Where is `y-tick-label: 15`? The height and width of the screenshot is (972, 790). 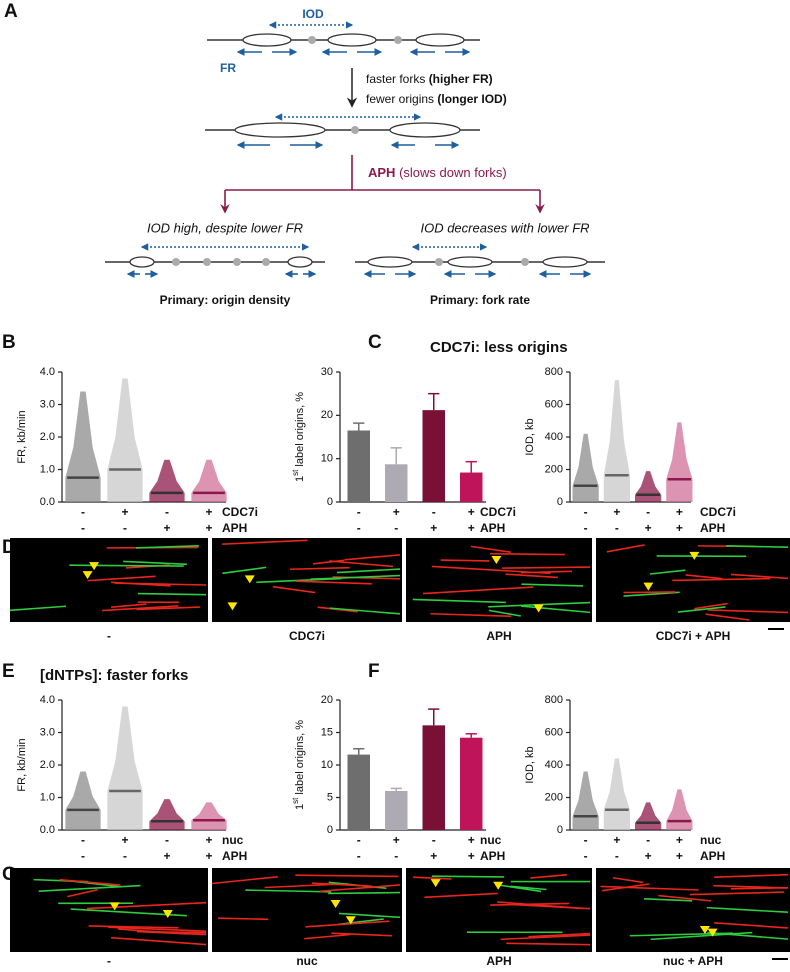
y-tick-label: 15 is located at coordinates (327, 732).